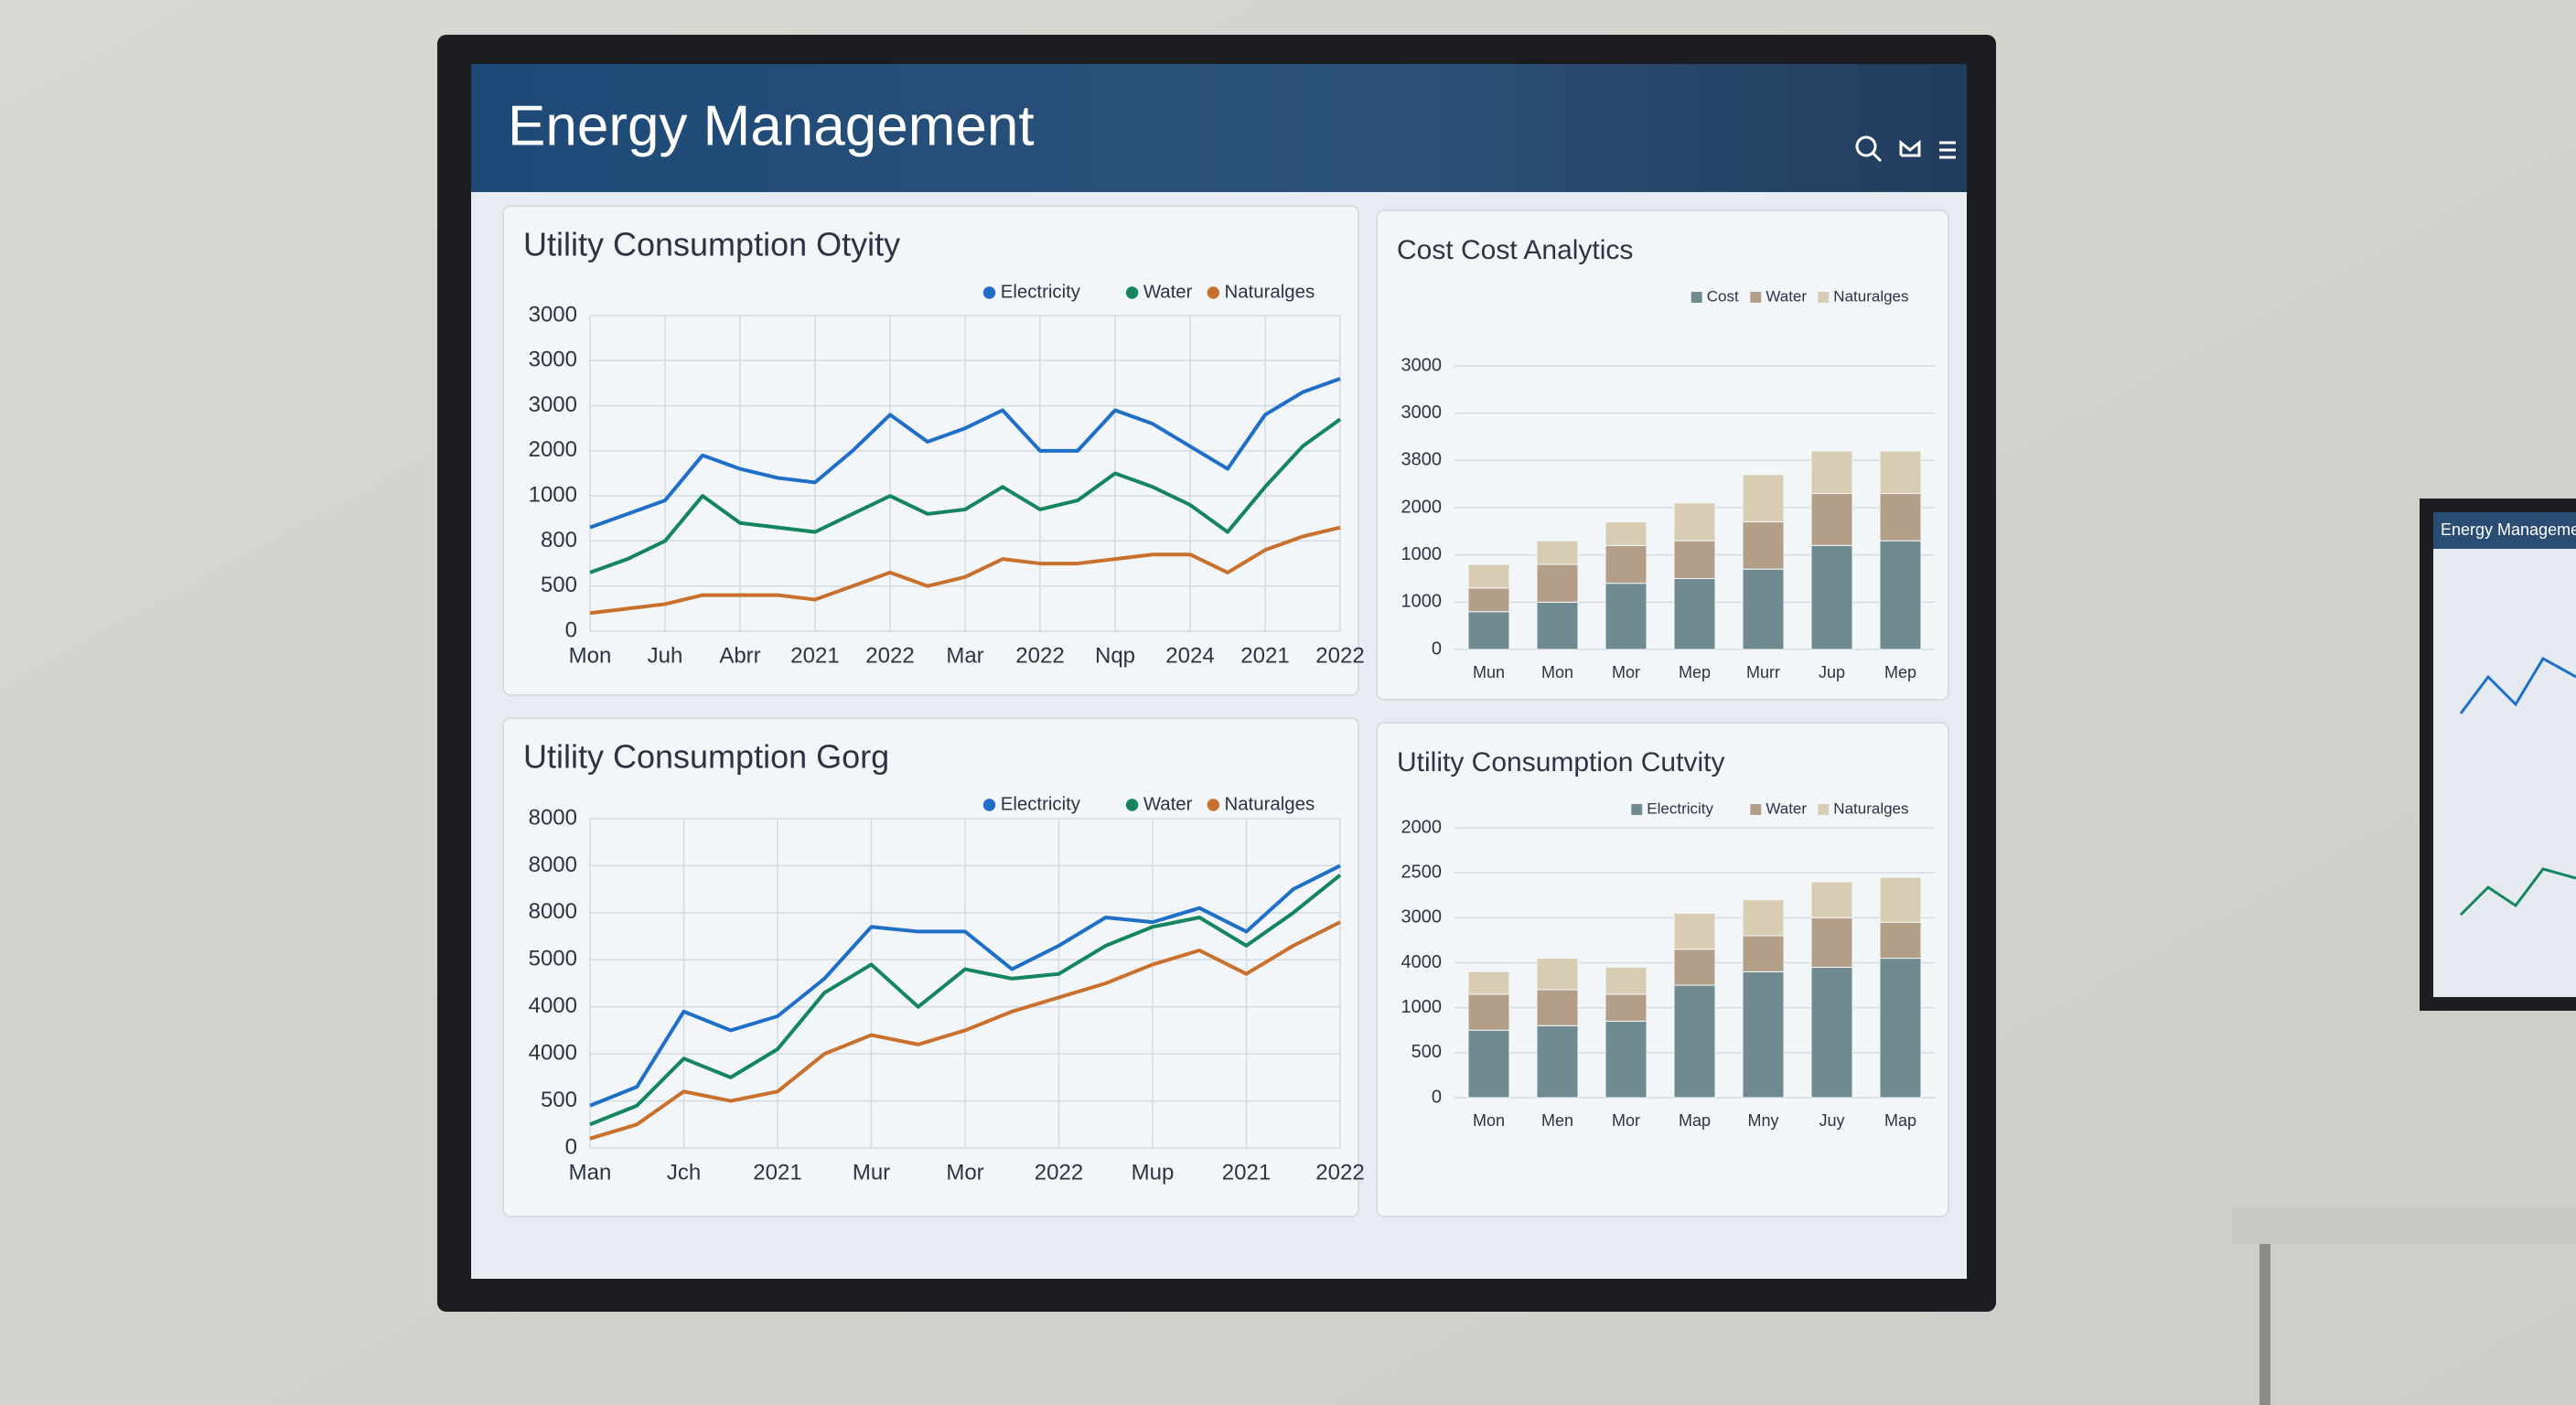 The height and width of the screenshot is (1405, 2576). Describe the element at coordinates (1219, 128) in the screenshot. I see `header` at that location.